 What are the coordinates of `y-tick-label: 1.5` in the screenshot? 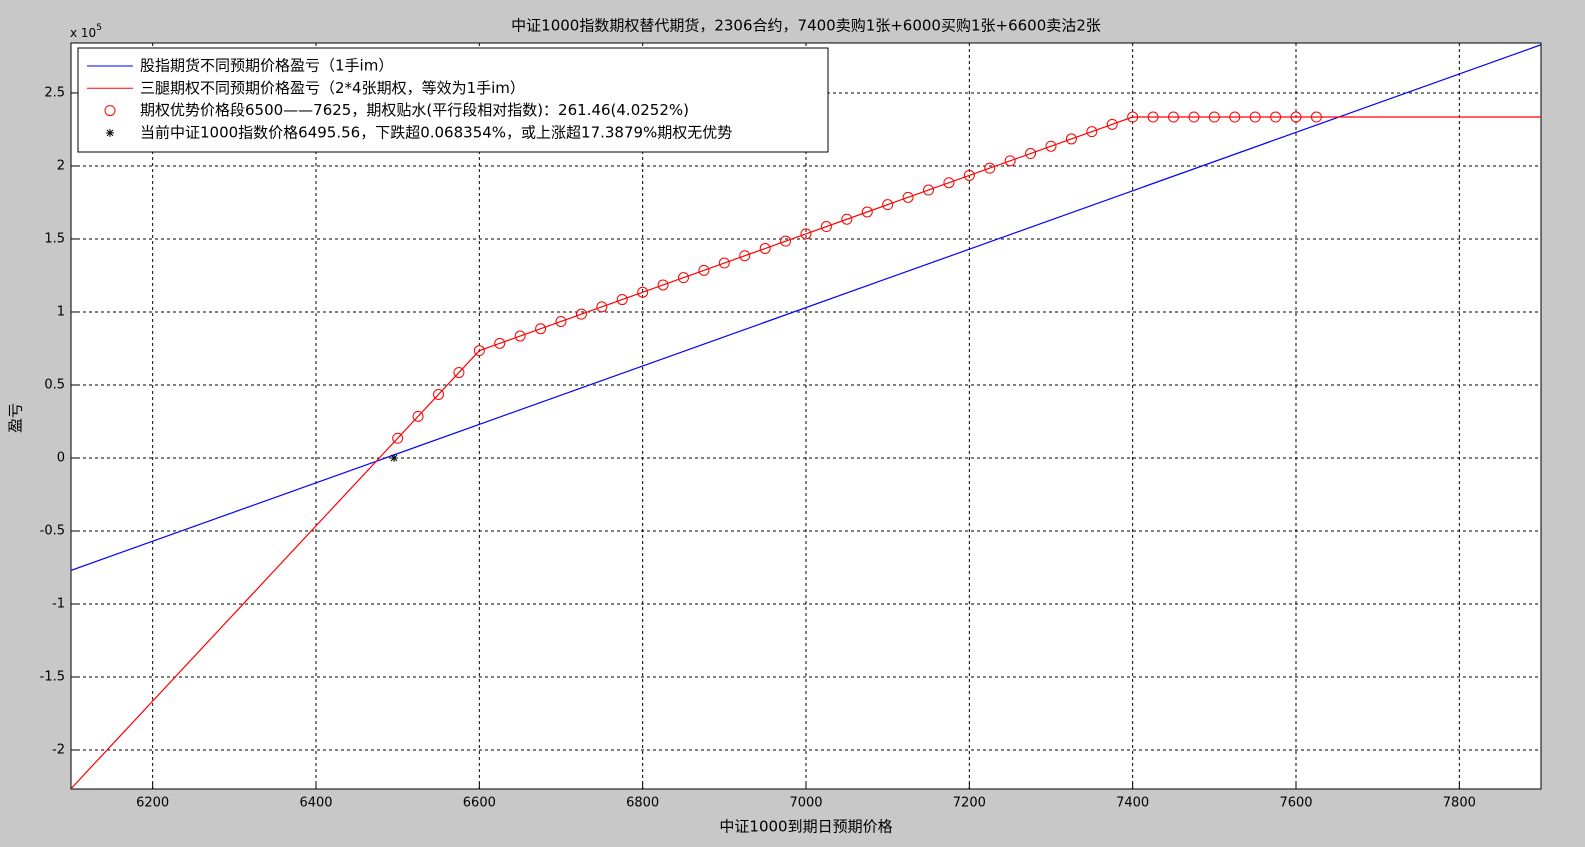 It's located at (54, 238).